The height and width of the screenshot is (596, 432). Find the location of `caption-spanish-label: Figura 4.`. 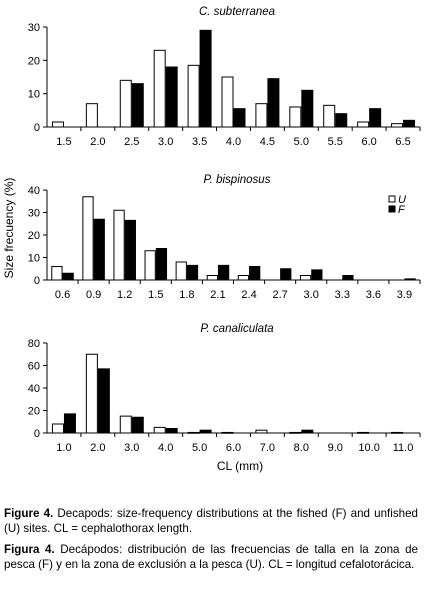

caption-spanish-label: Figura 4. is located at coordinates (29, 549).